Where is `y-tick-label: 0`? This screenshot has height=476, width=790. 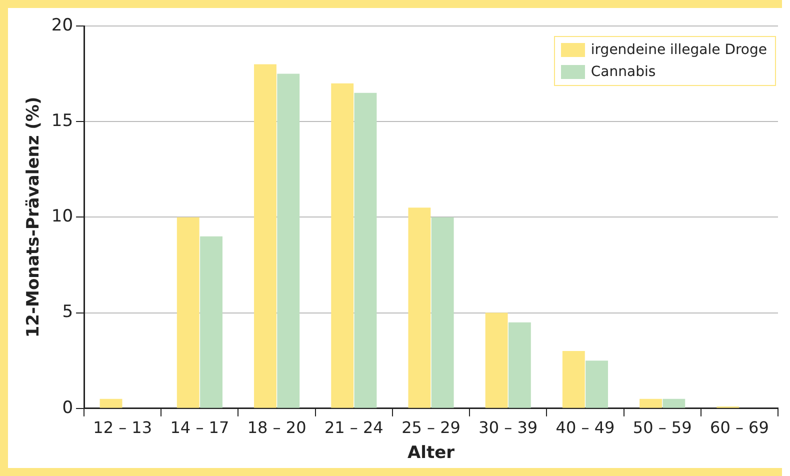
y-tick-label: 0 is located at coordinates (68, 408).